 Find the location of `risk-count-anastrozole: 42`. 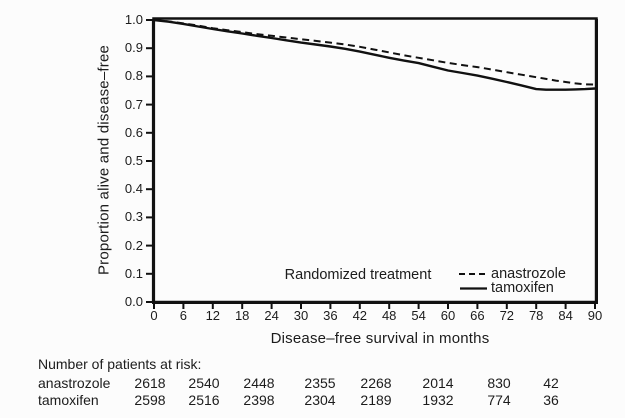

risk-count-anastrozole: 42 is located at coordinates (551, 383).